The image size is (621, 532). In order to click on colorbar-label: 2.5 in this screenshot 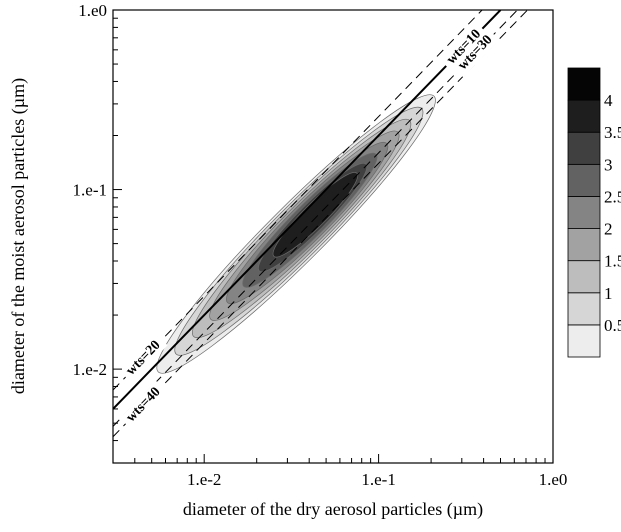, I will do `click(612, 196)`.